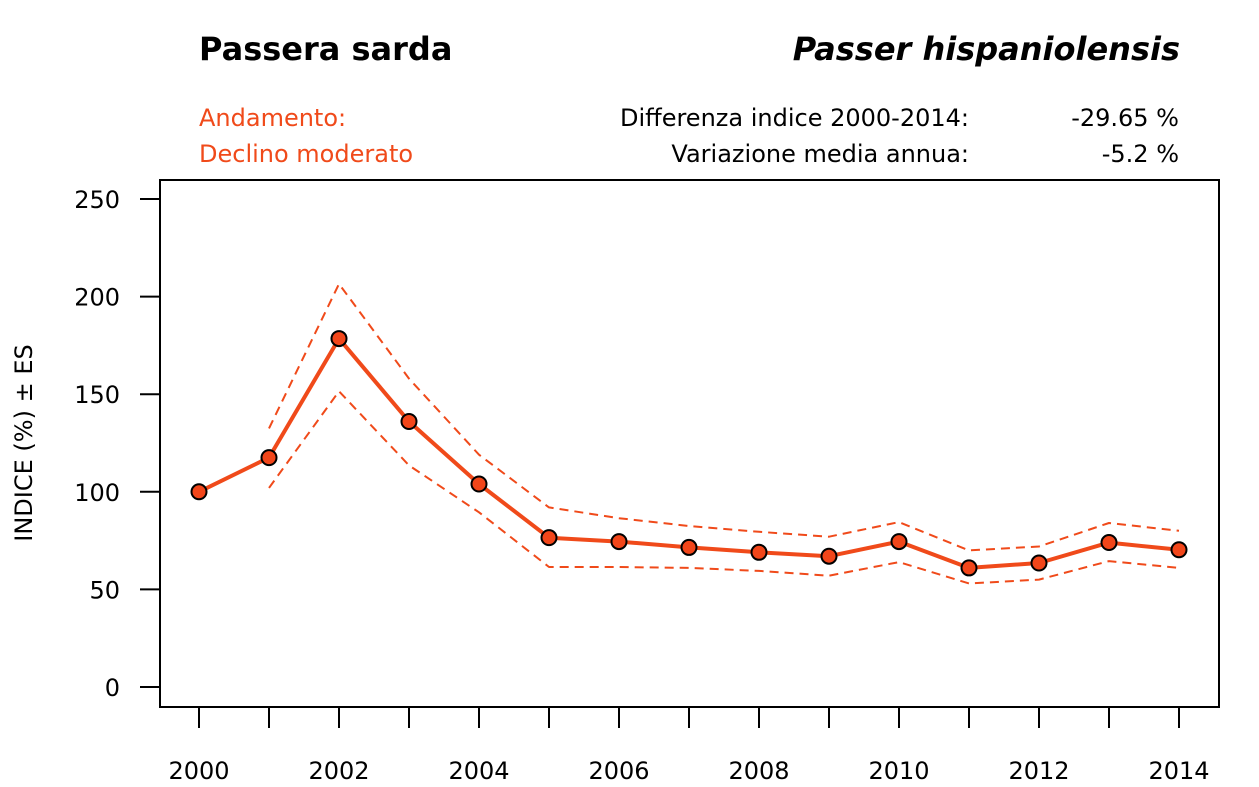  I want to click on index-difference-value: -29.65 %, so click(1125, 118).